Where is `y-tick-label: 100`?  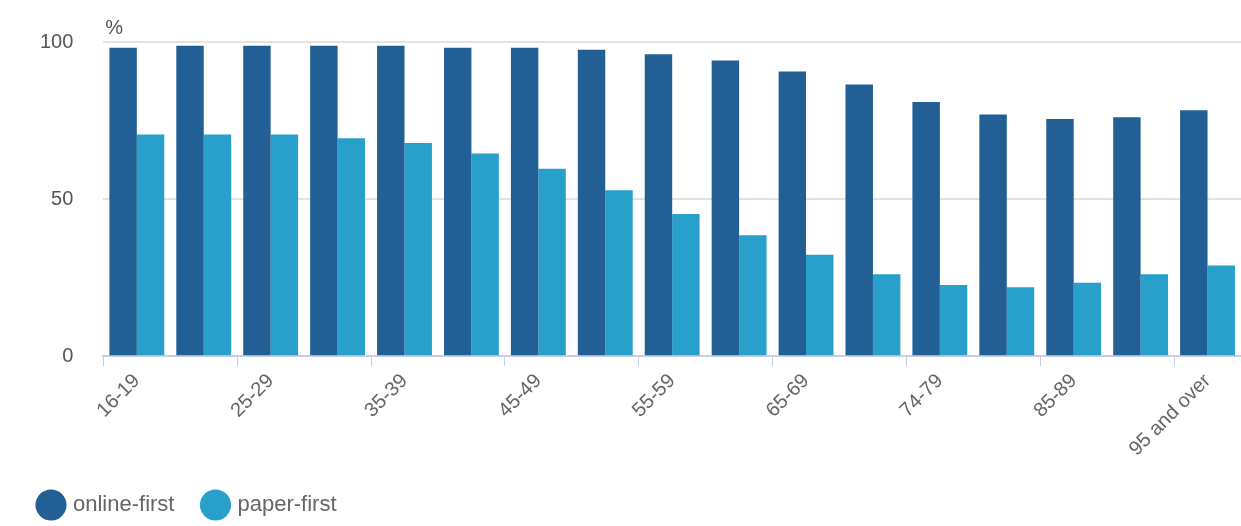 y-tick-label: 100 is located at coordinates (56, 40).